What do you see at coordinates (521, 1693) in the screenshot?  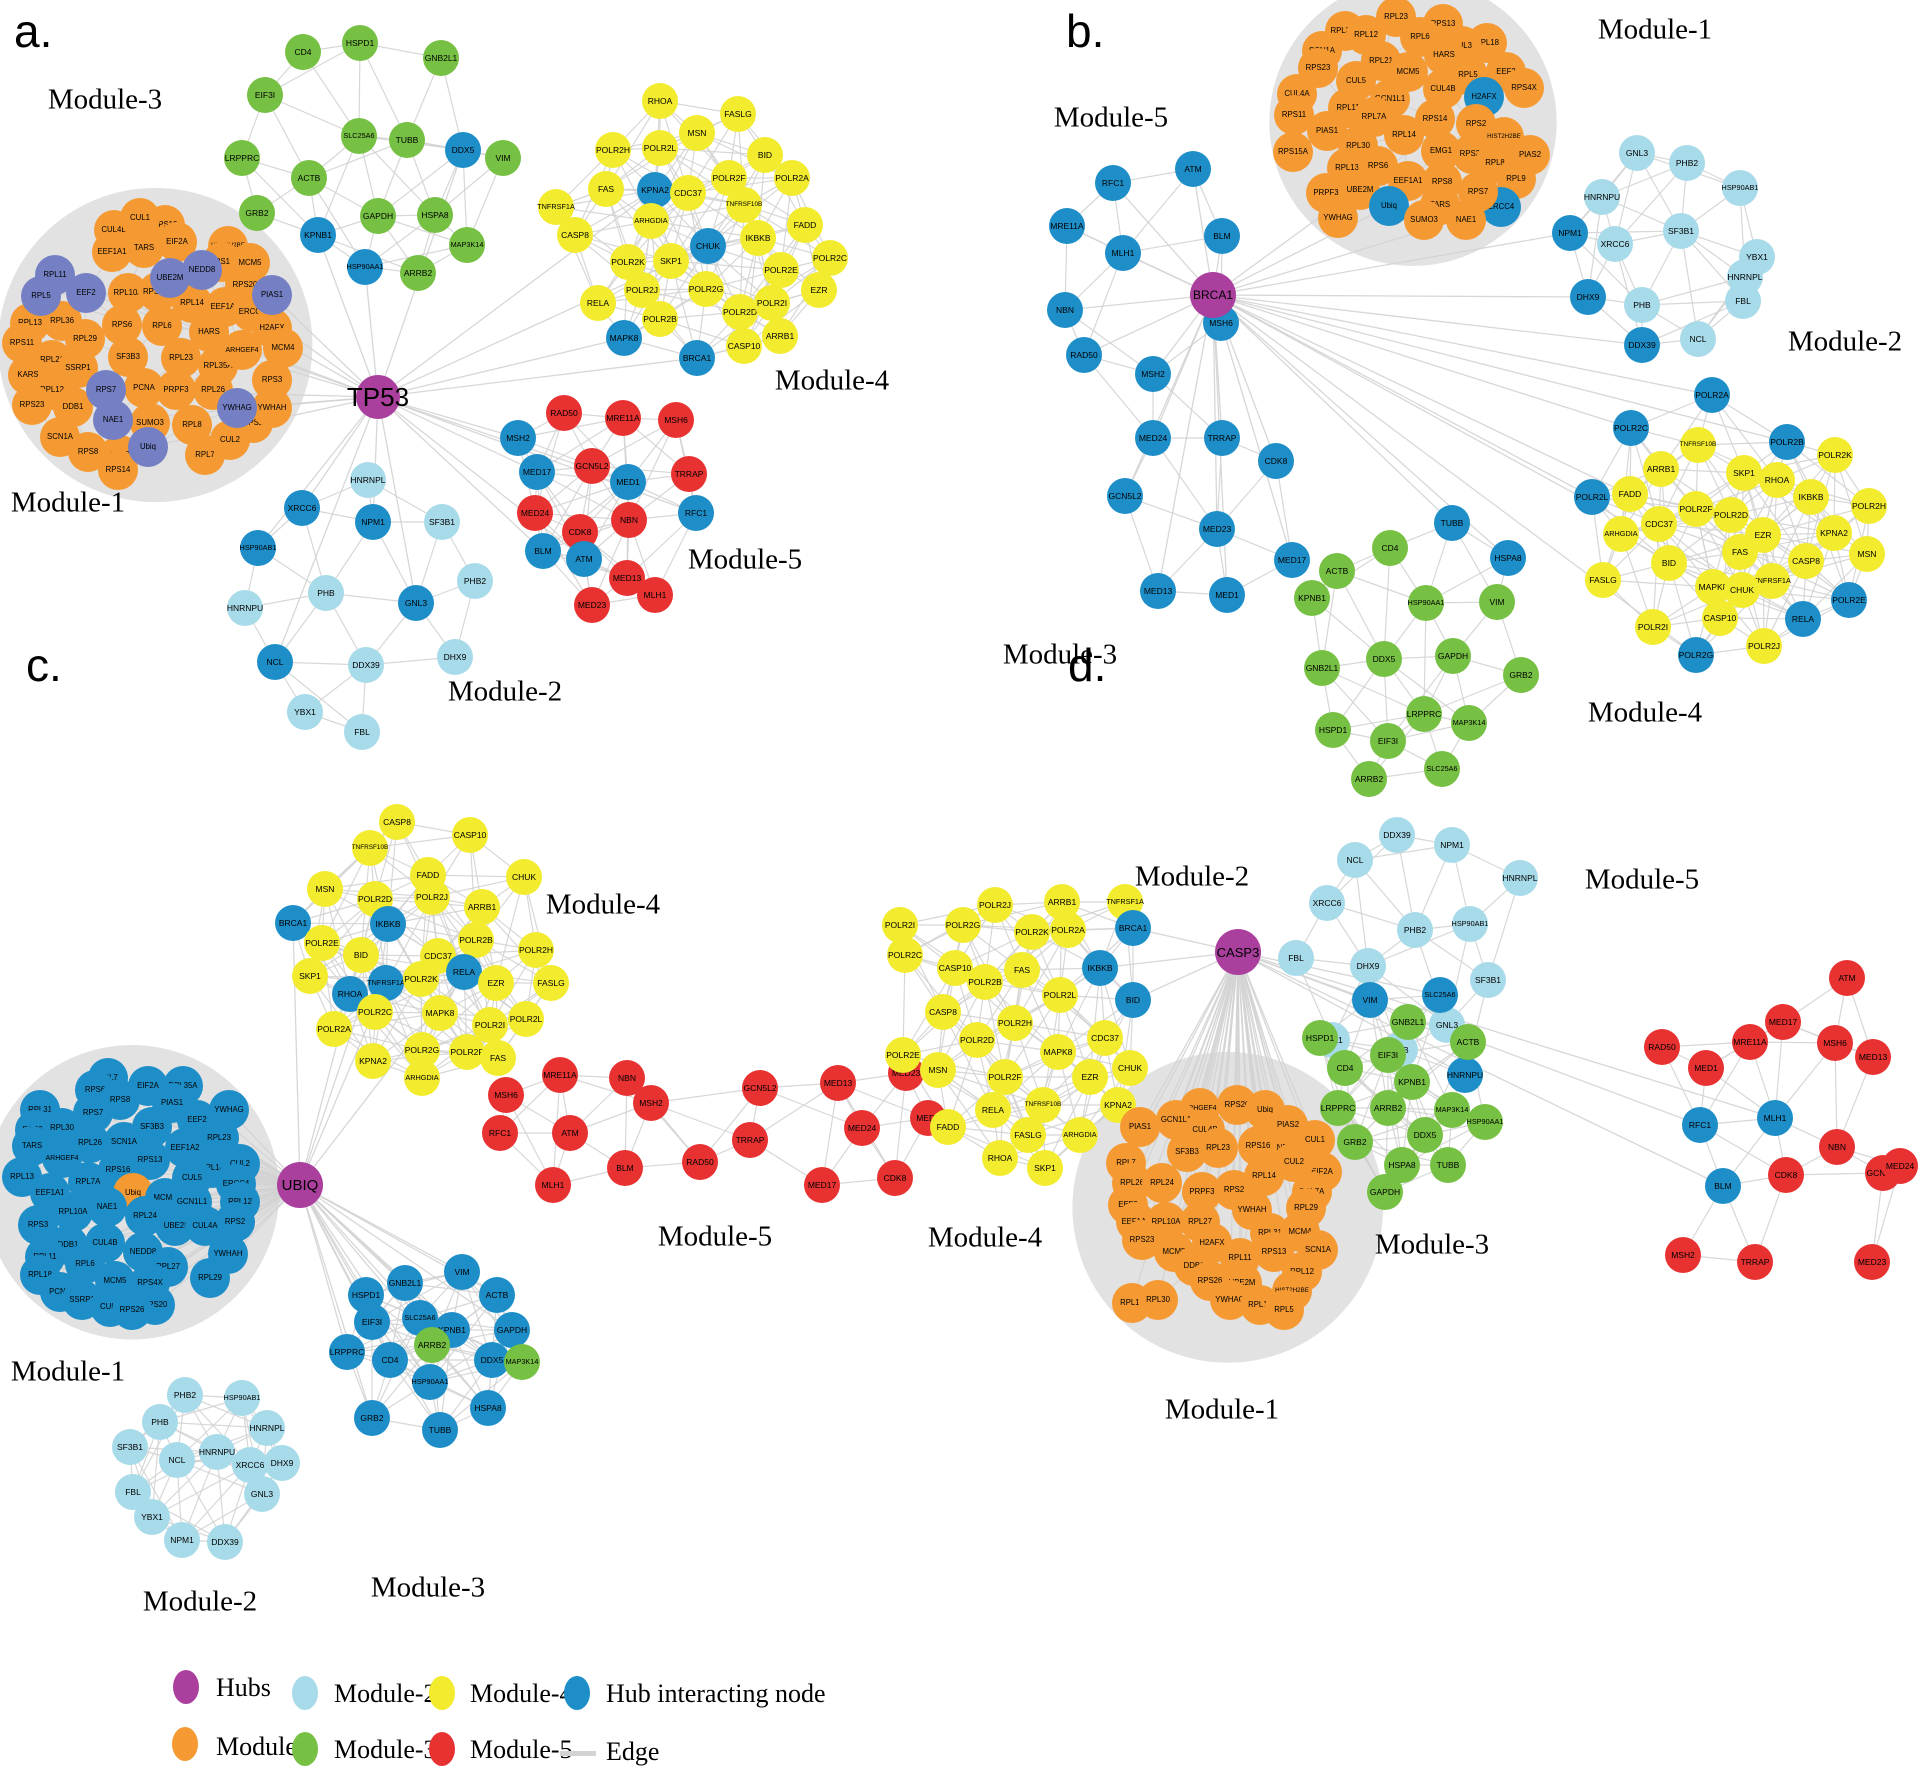 I see `legend-label-module-4: Module-4` at bounding box center [521, 1693].